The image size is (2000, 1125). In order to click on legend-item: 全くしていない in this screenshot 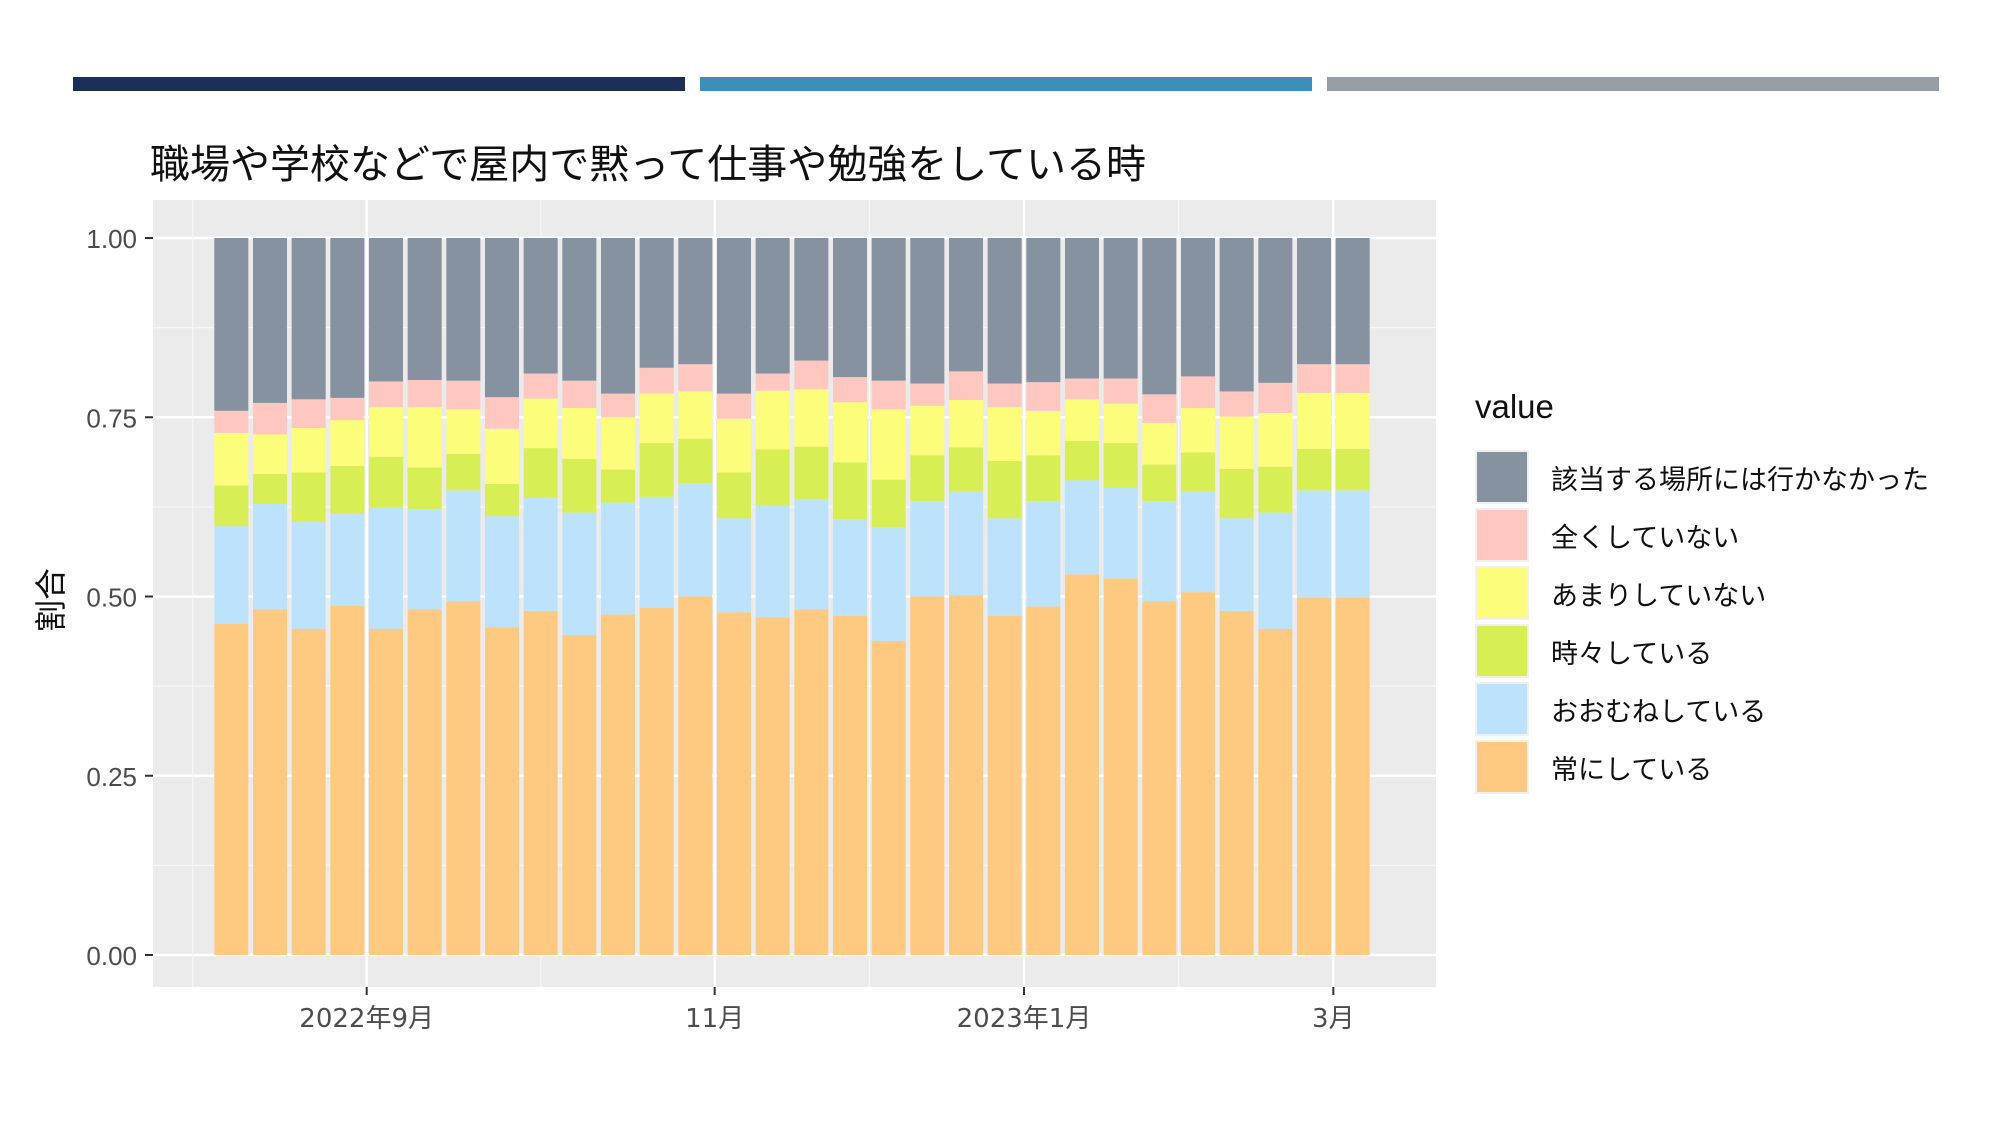, I will do `click(1702, 535)`.